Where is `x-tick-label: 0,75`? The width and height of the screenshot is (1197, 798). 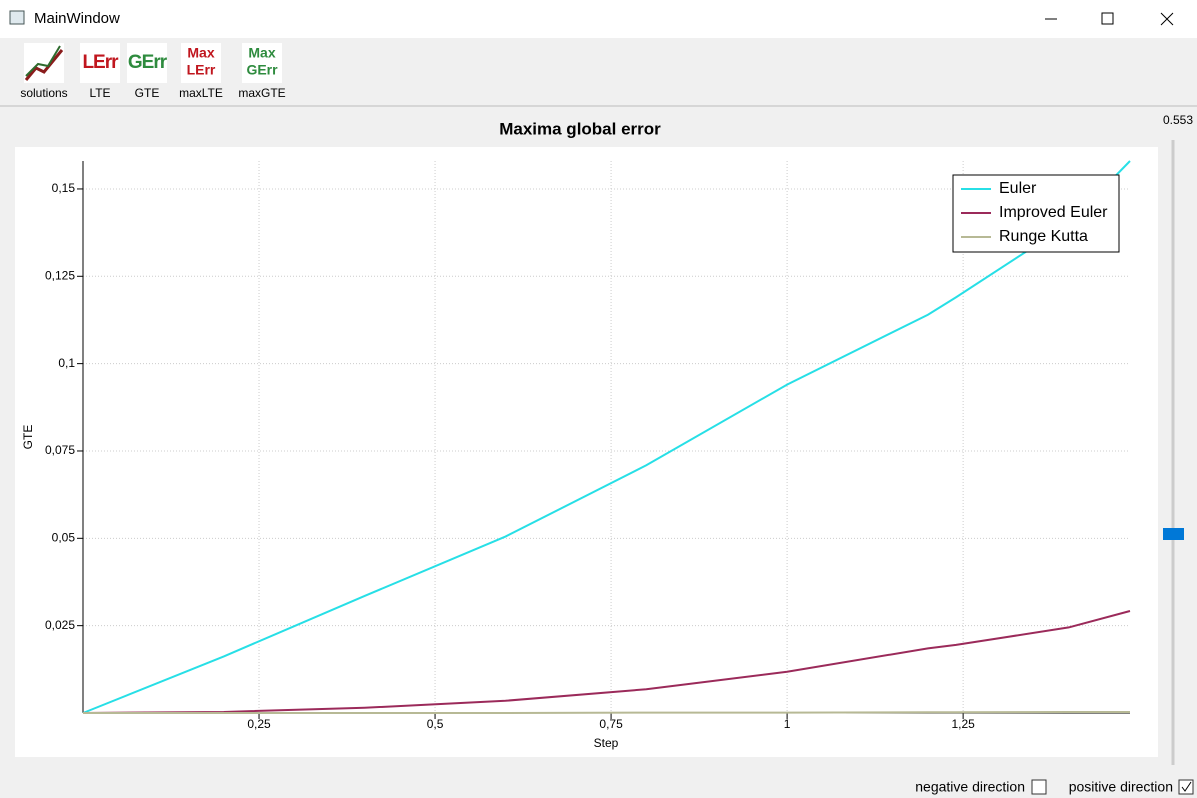 x-tick-label: 0,75 is located at coordinates (611, 724).